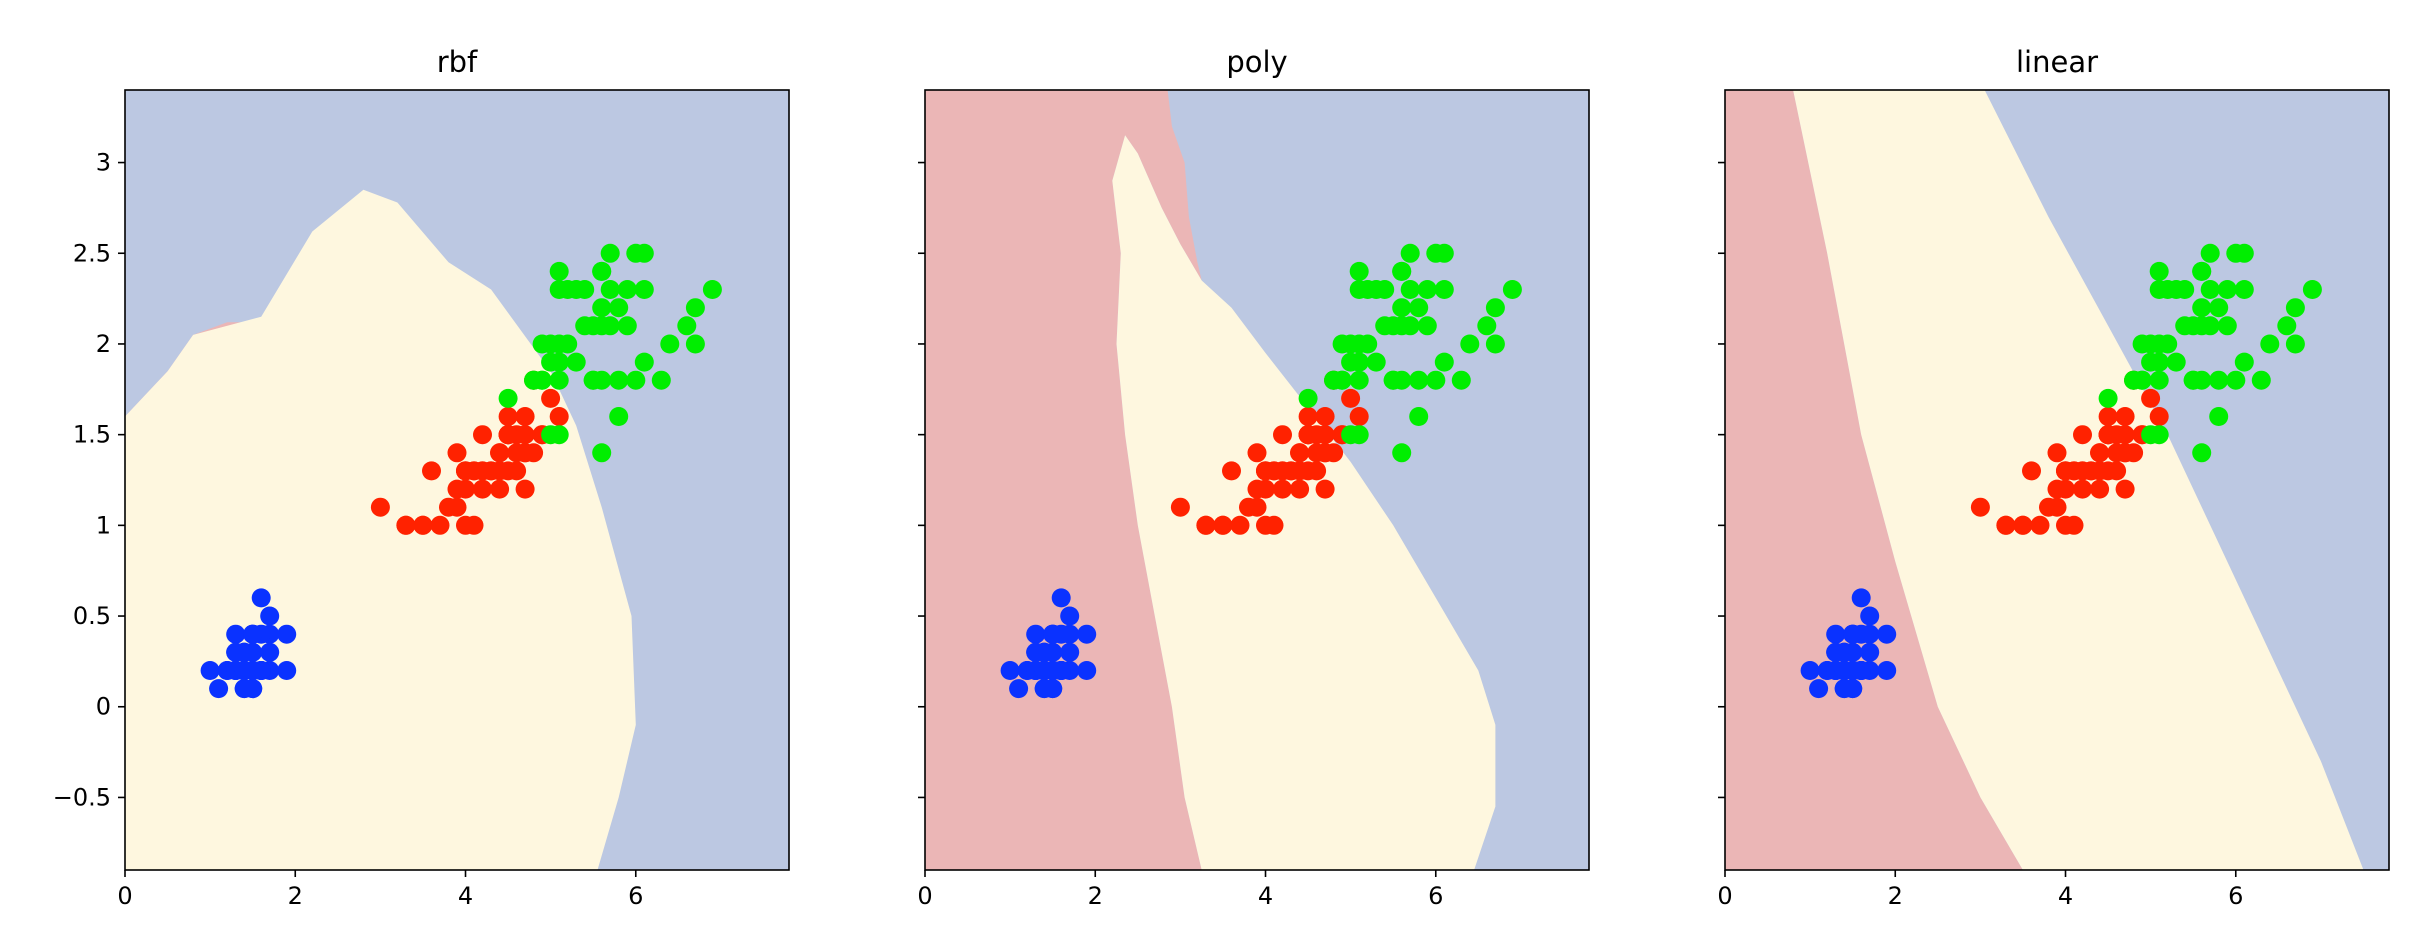 Image resolution: width=2430 pixels, height=942 pixels. What do you see at coordinates (1304, 502) in the screenshot?
I see `region-yellow` at bounding box center [1304, 502].